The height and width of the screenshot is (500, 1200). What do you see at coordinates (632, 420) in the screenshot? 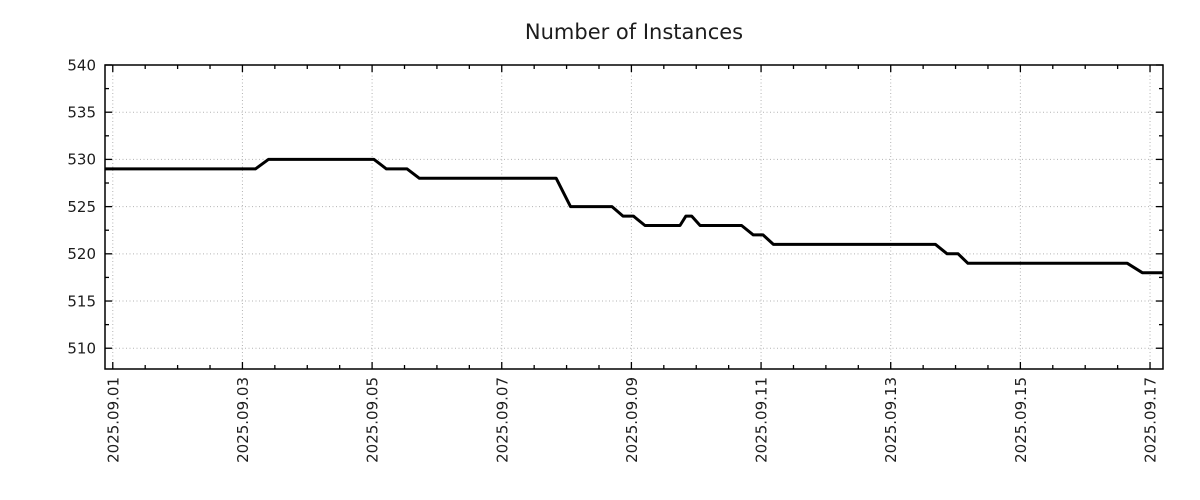
I see `x-tick-label: 2025.09.09` at bounding box center [632, 420].